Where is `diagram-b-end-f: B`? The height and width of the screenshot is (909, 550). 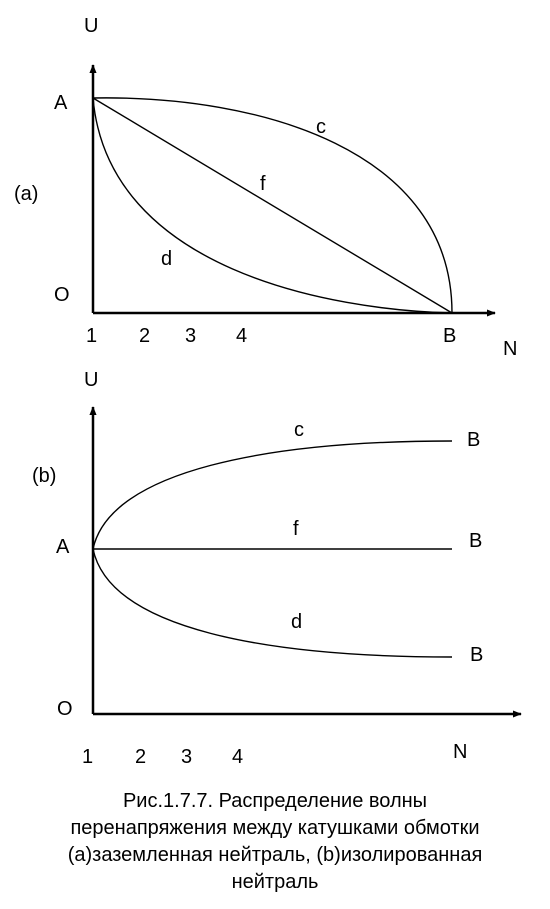 diagram-b-end-f: B is located at coordinates (475, 541).